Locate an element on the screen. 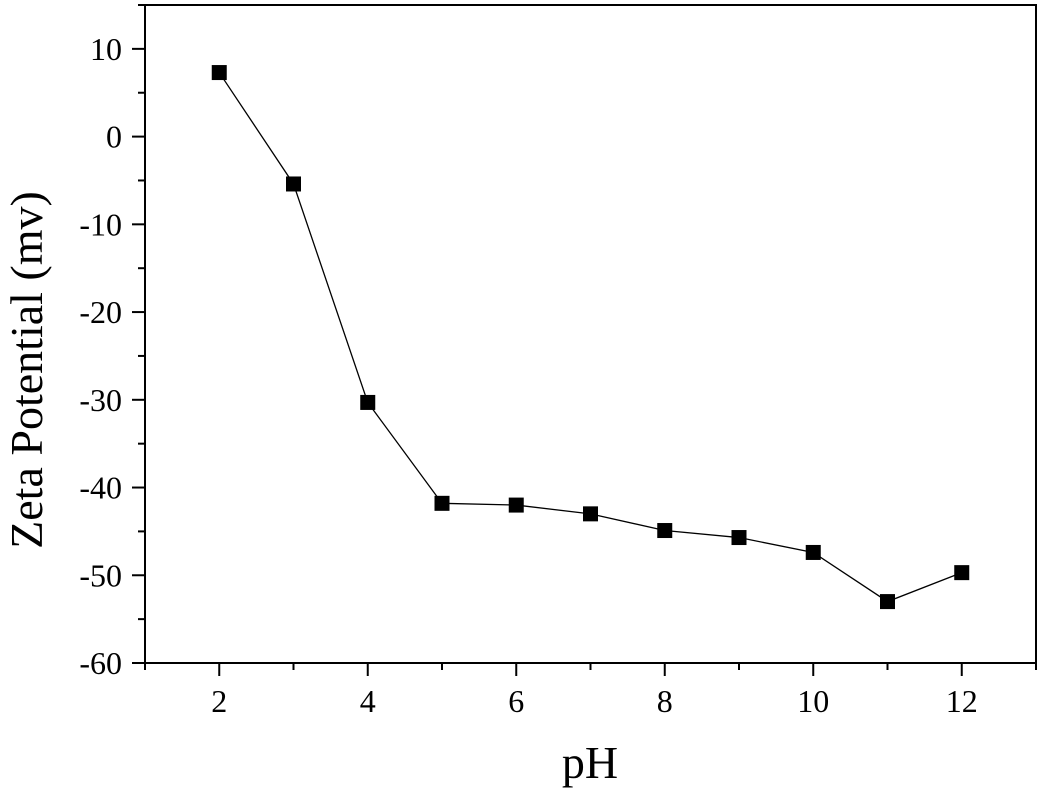  y-tick-label: -40 is located at coordinates (100, 488).